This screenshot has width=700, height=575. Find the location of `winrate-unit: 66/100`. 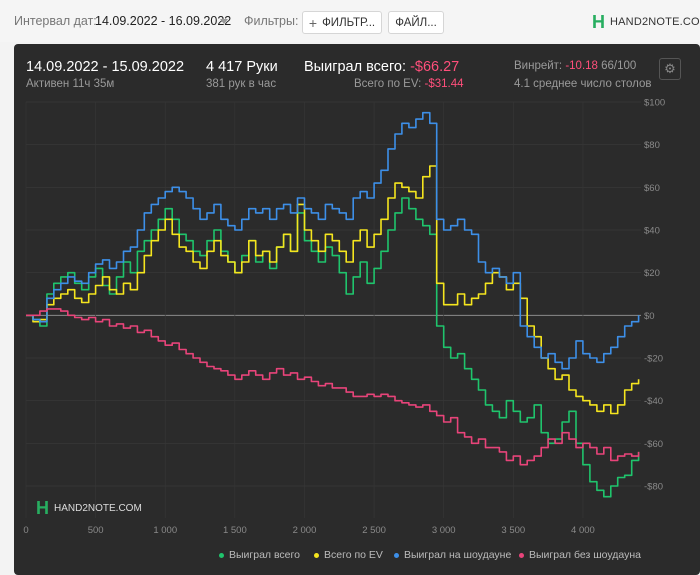

winrate-unit: 66/100 is located at coordinates (619, 66).